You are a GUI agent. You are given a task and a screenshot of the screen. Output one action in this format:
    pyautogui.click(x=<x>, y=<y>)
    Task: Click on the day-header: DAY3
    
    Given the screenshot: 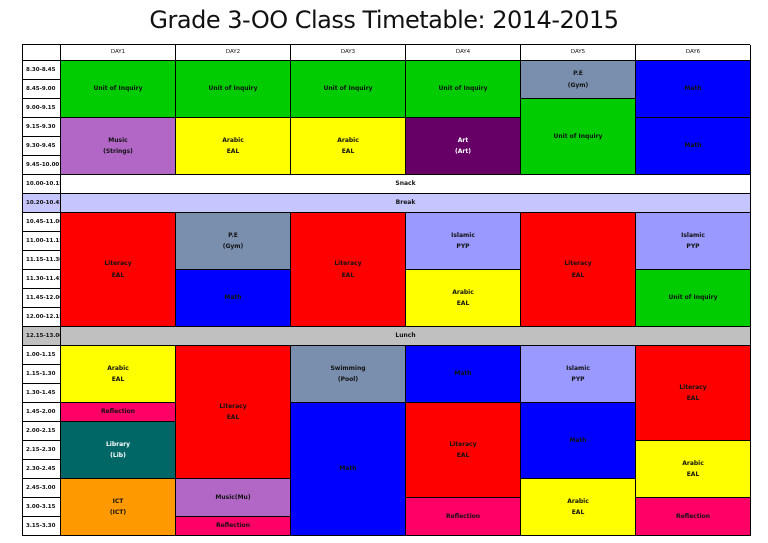 What is the action you would take?
    pyautogui.click(x=348, y=53)
    